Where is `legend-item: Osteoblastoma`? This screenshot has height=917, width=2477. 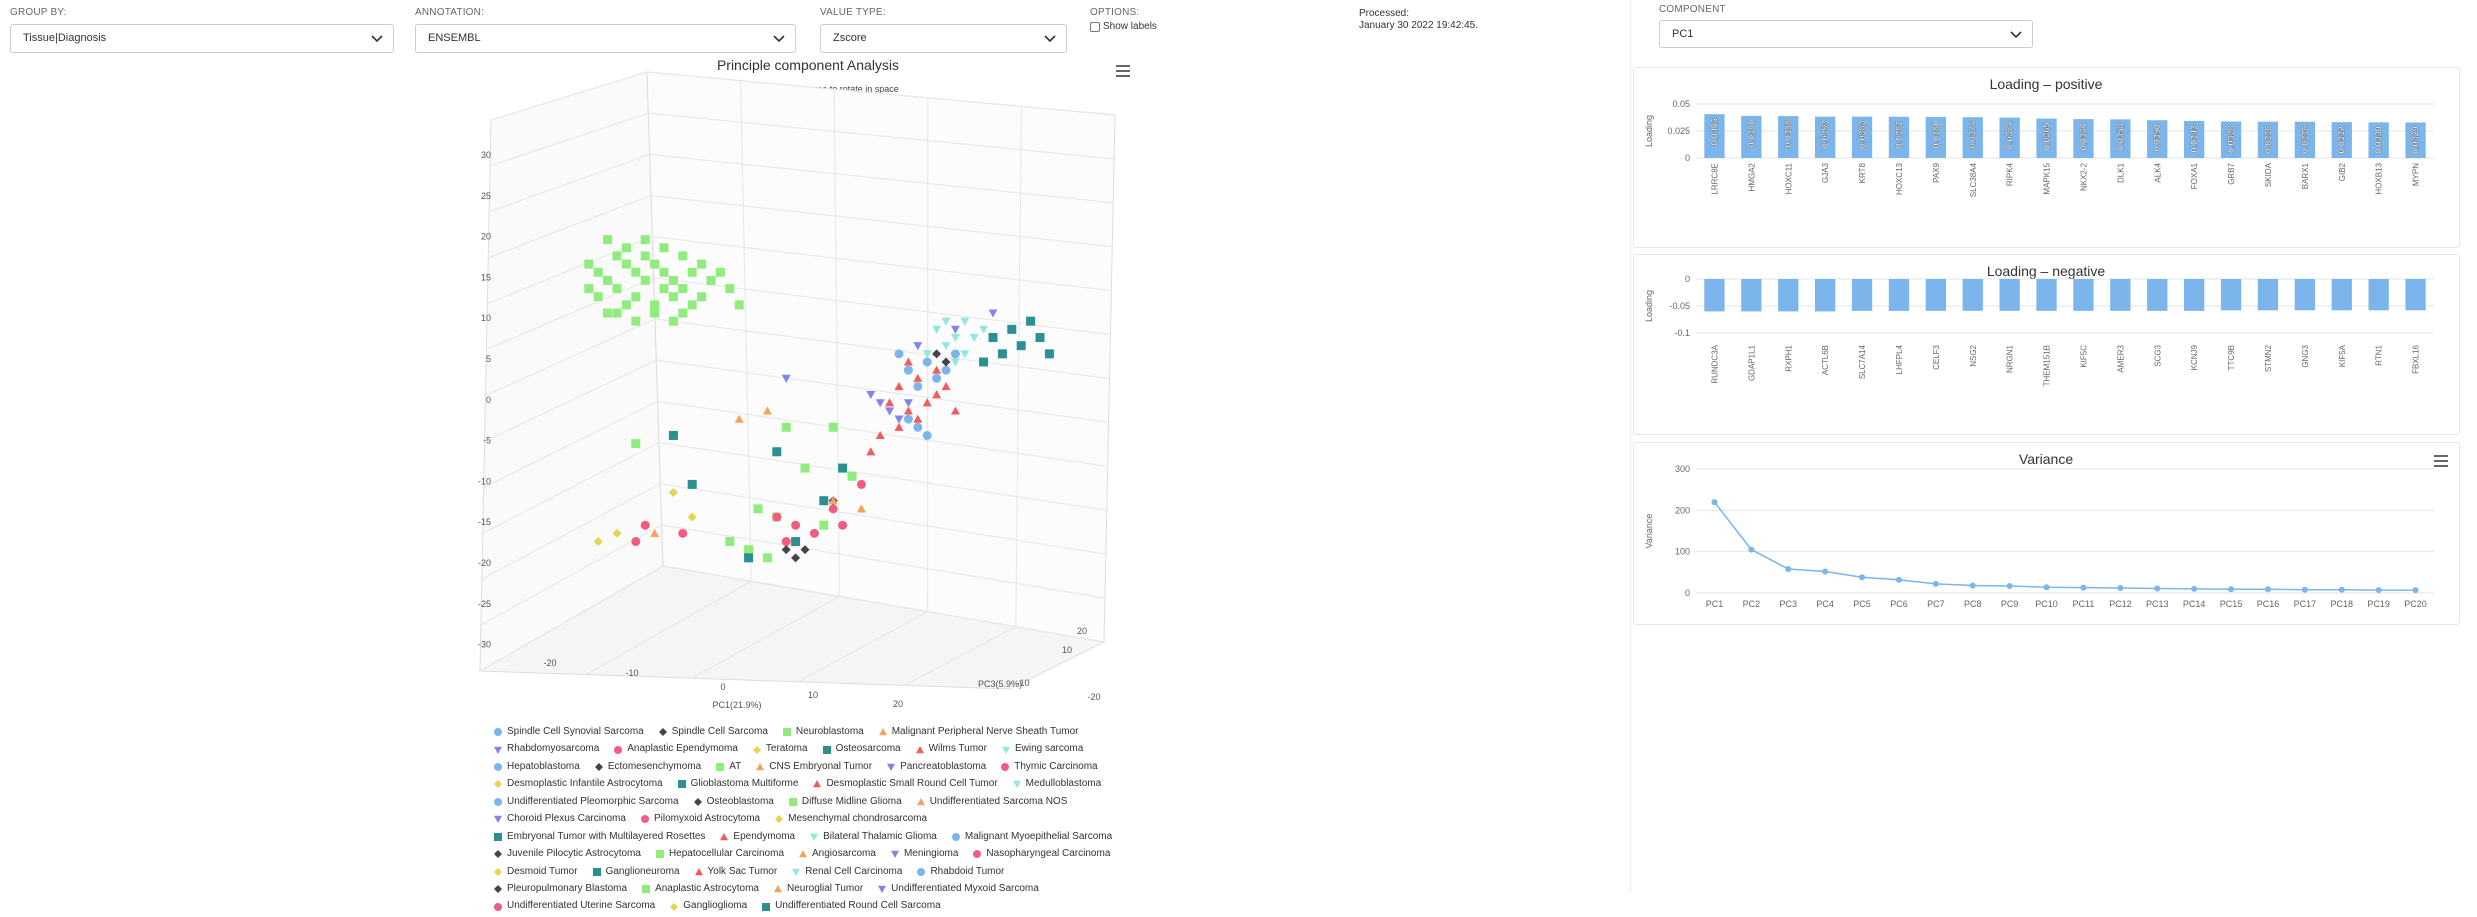
legend-item: Osteoblastoma is located at coordinates (733, 802).